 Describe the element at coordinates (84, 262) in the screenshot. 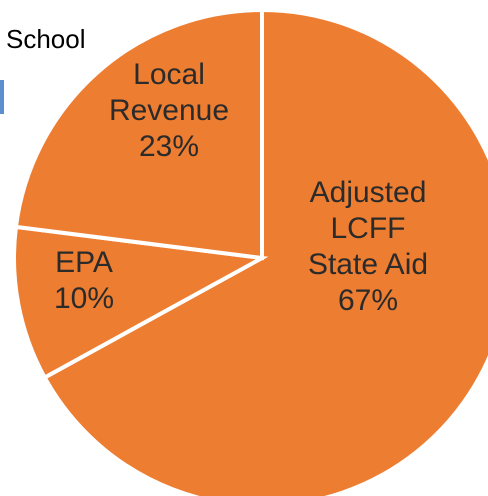

I see `slice-label-line: EPA` at that location.